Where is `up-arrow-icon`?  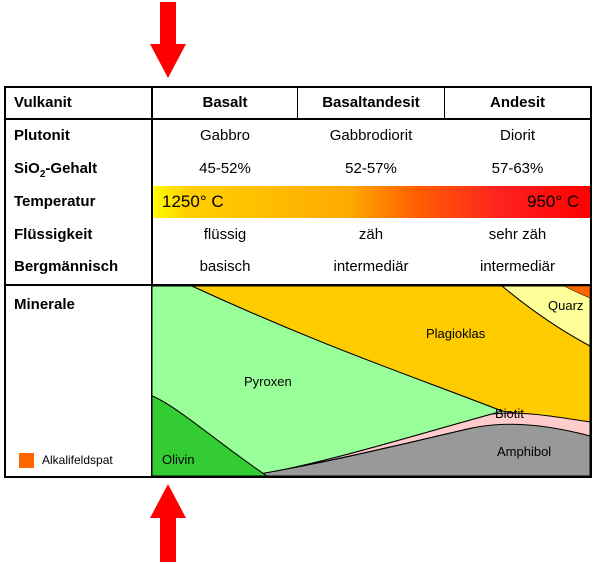
up-arrow-icon is located at coordinates (168, 523).